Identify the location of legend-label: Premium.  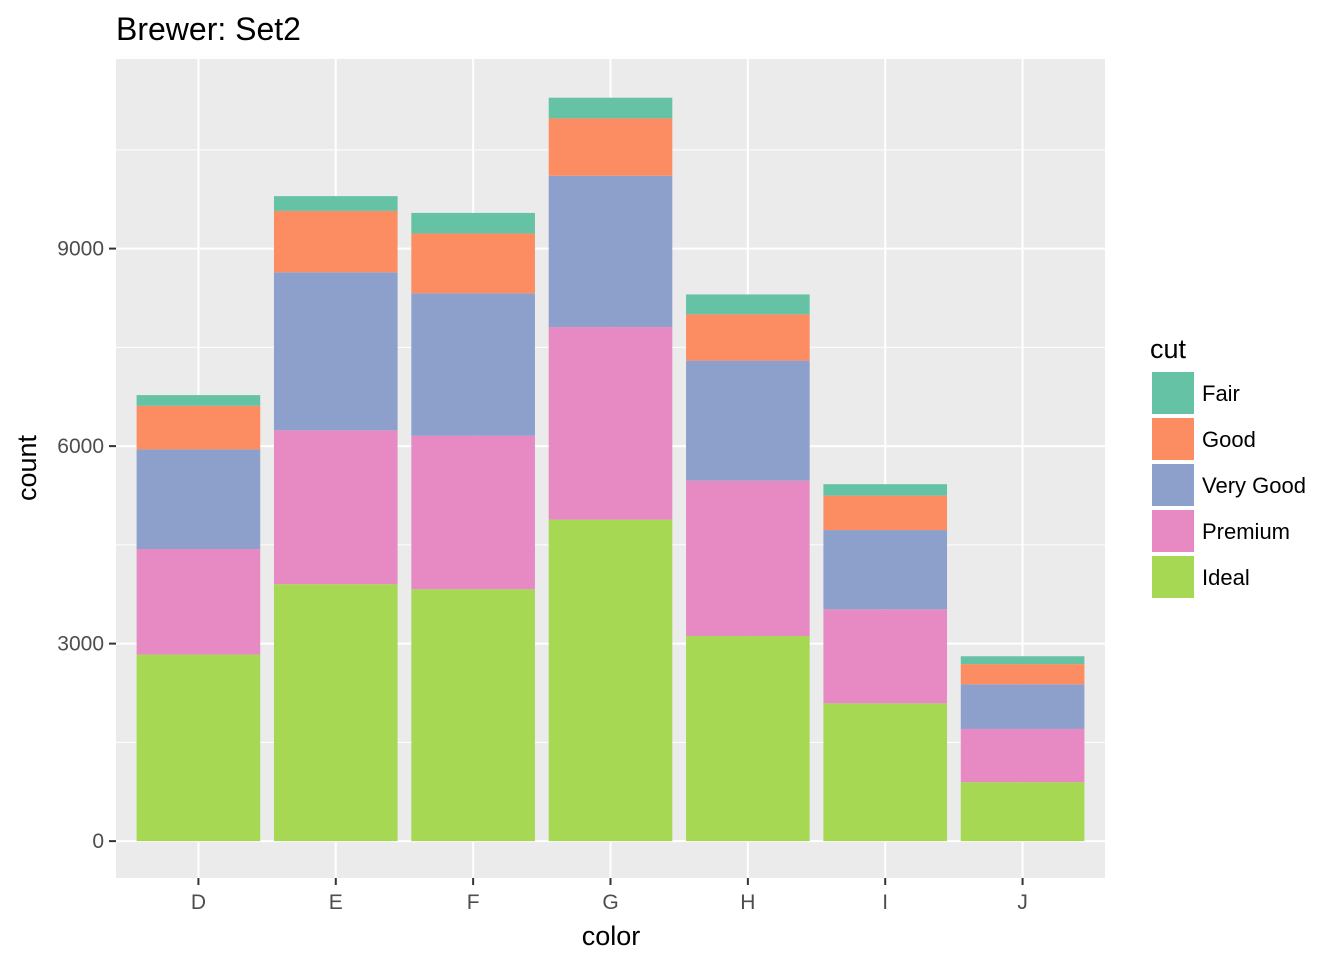
(1246, 531).